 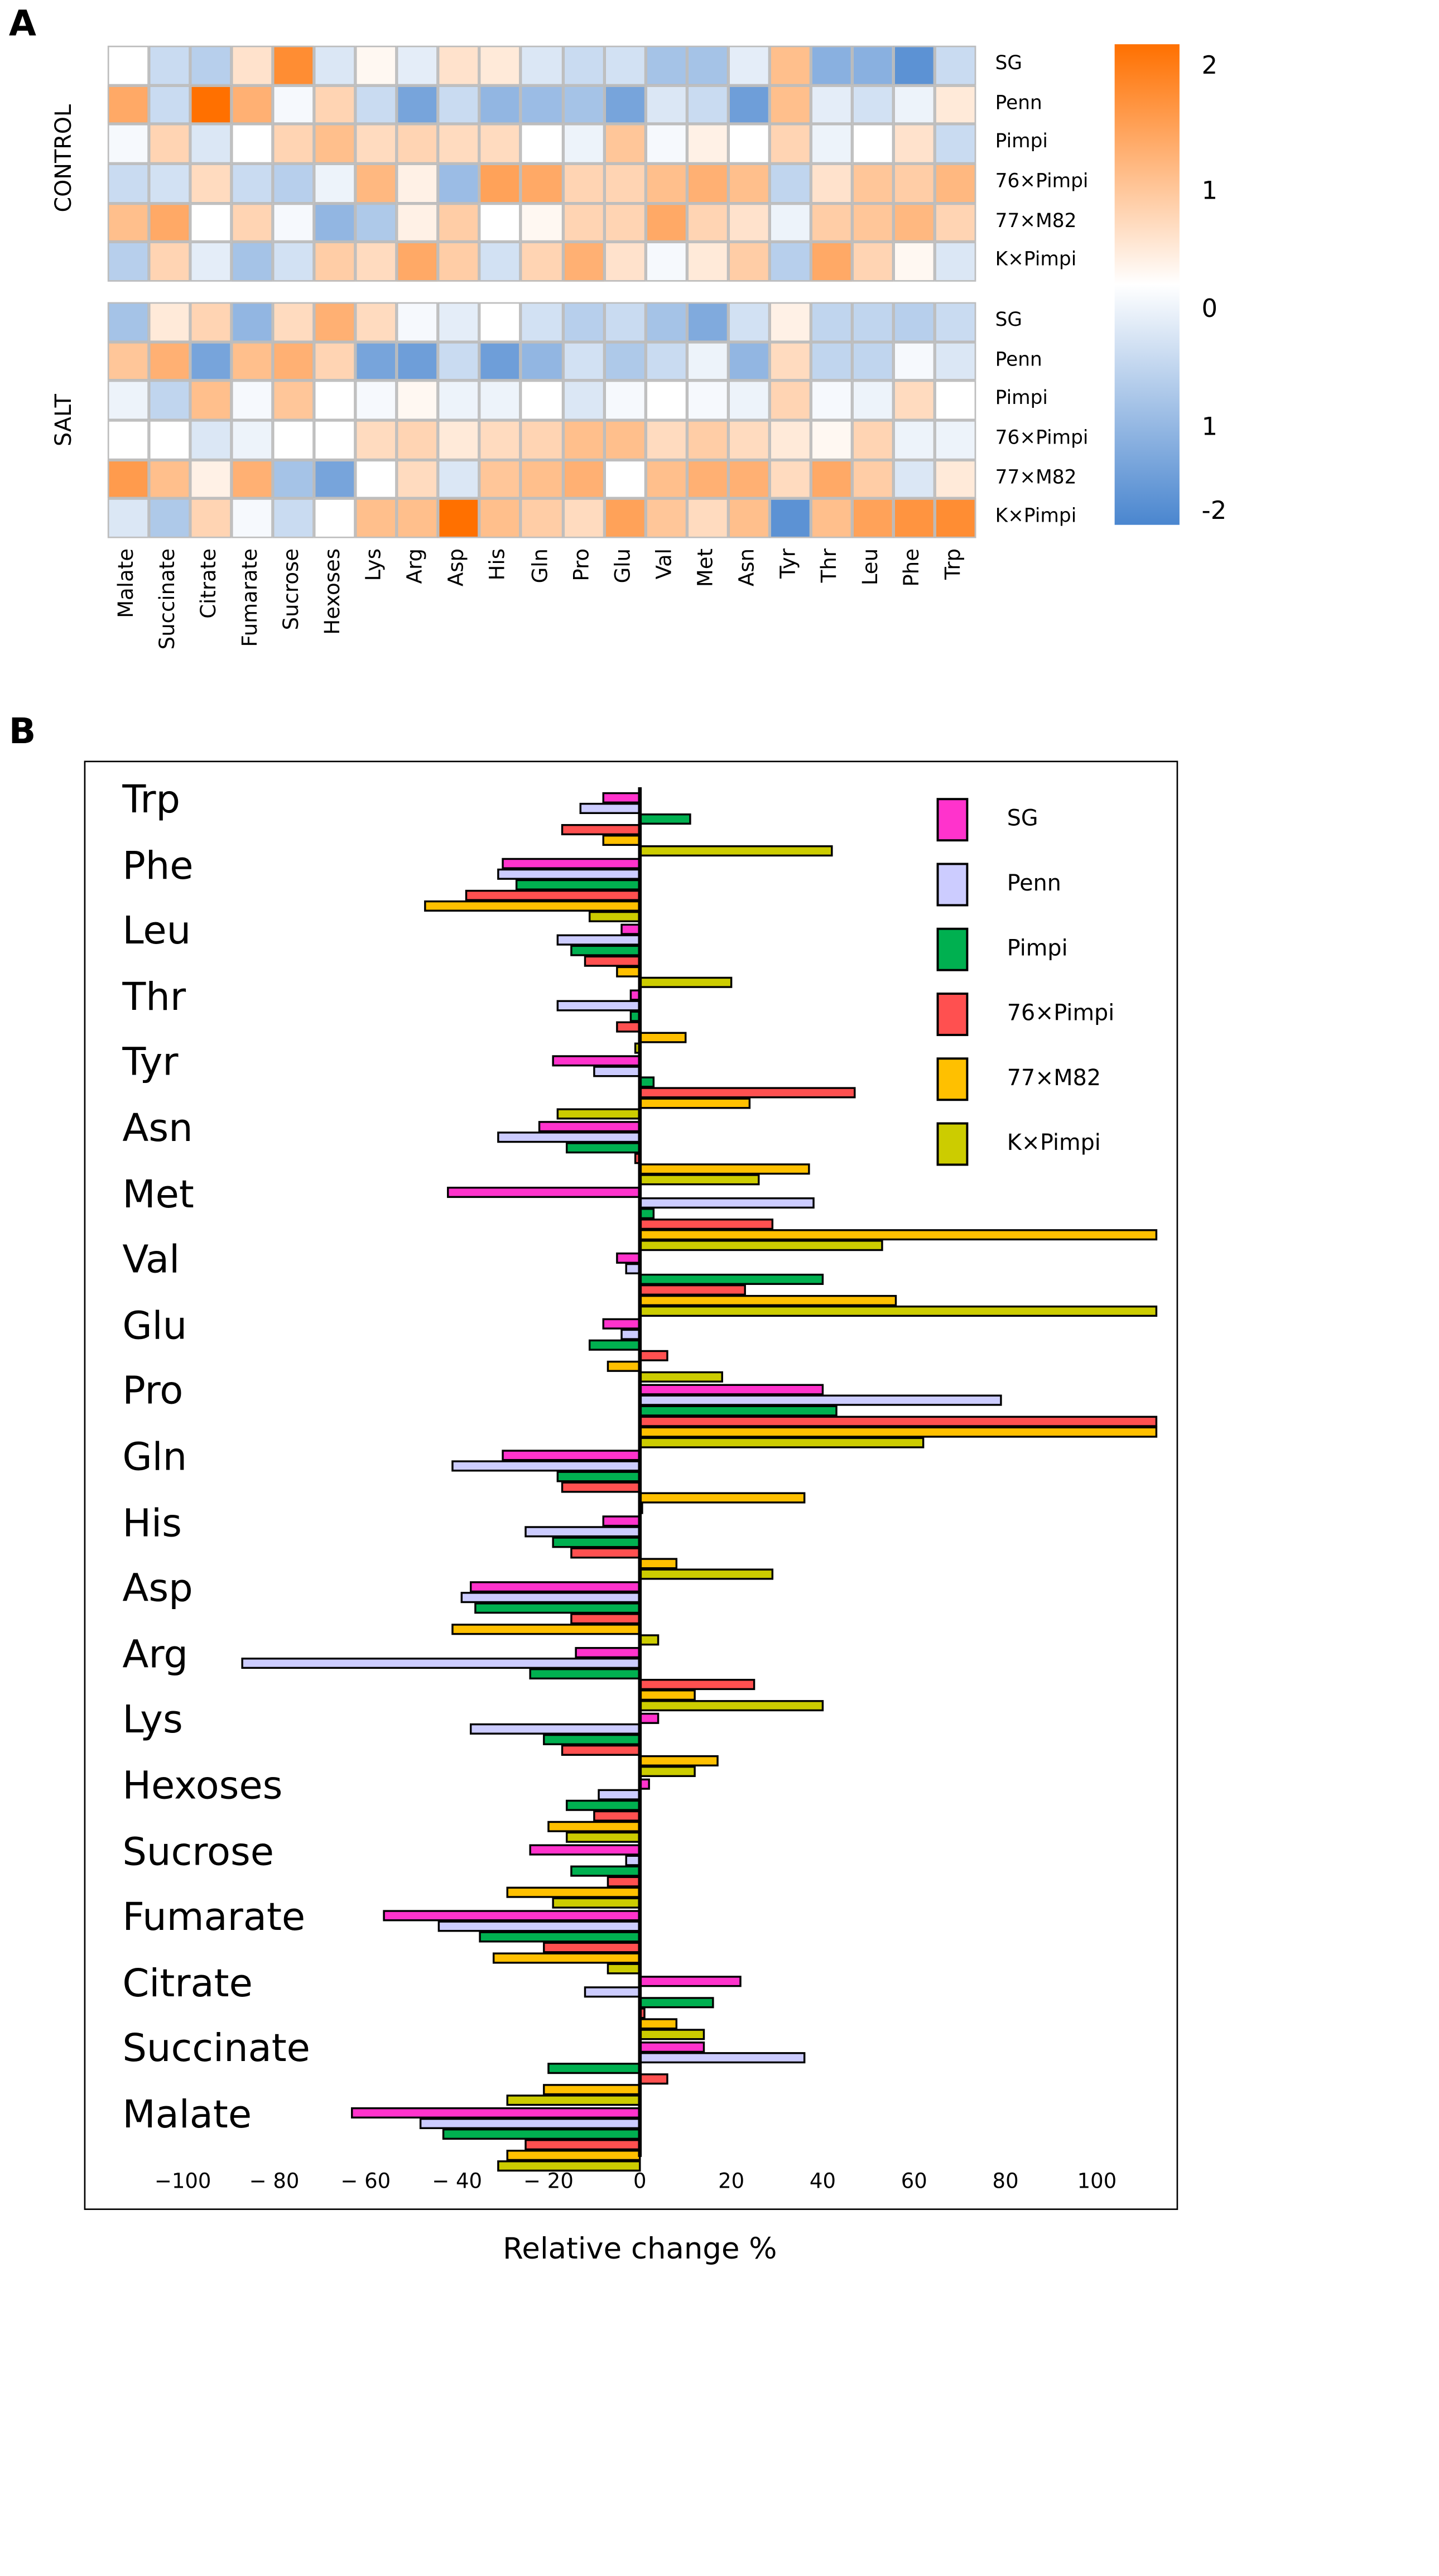 What do you see at coordinates (1009, 320) in the screenshot?
I see `heatmap-row-label: SG` at bounding box center [1009, 320].